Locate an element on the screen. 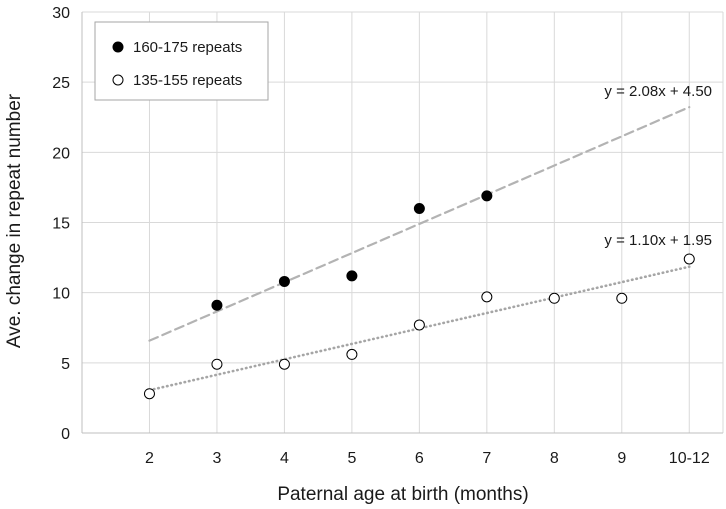 This screenshot has height=509, width=726. legend: 160-175 repeats 135-155 repeats is located at coordinates (181, 61).